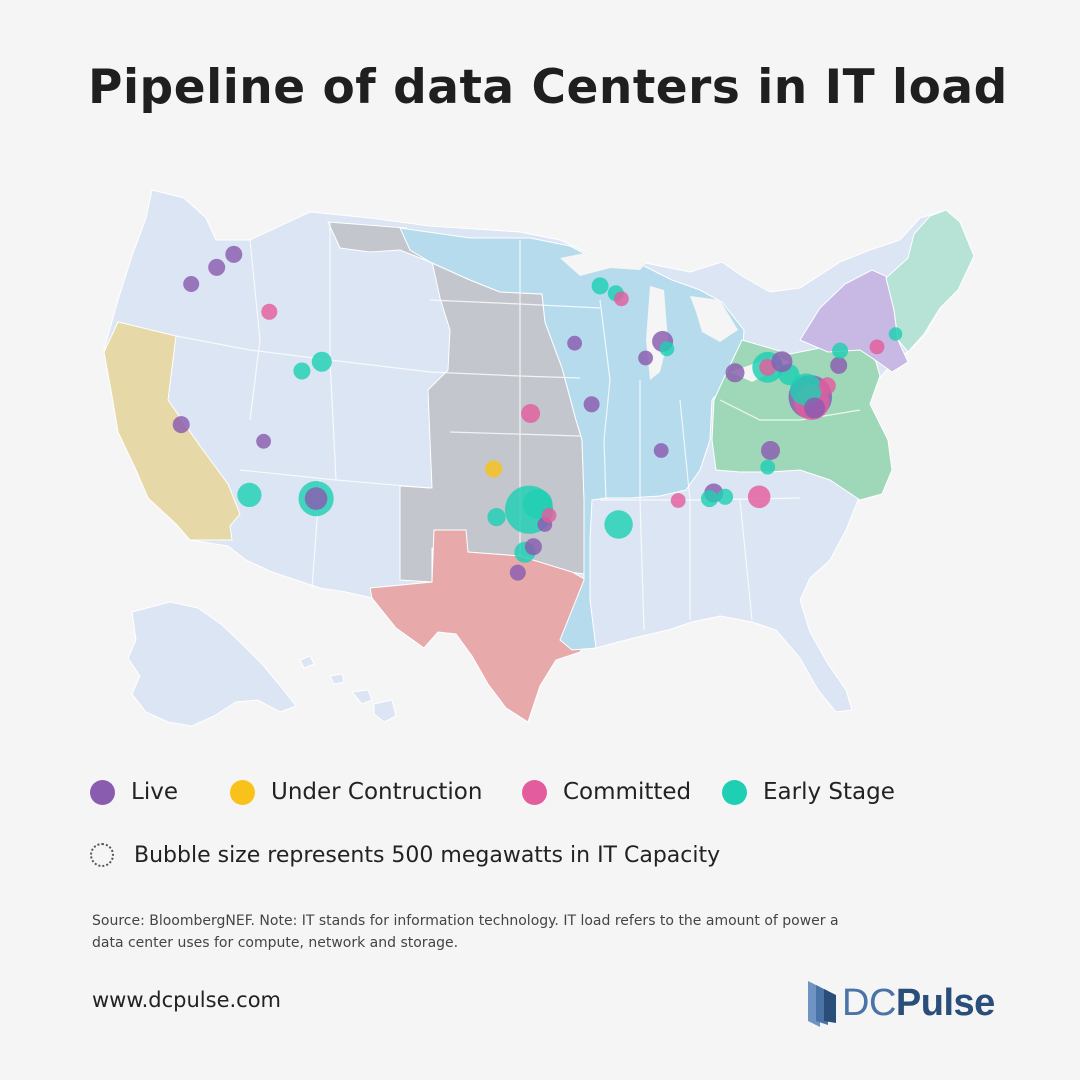 The height and width of the screenshot is (1080, 1080). Describe the element at coordinates (822, 1004) in the screenshot. I see `dcpulse-logo-icon` at that location.